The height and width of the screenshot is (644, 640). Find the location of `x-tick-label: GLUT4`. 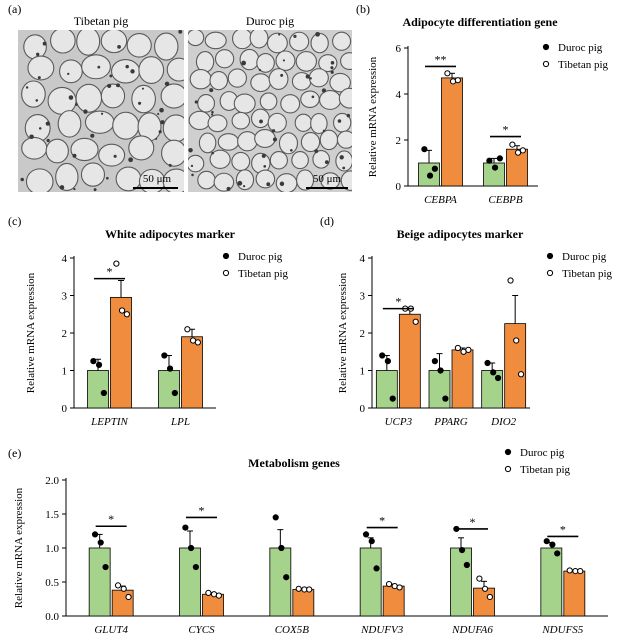

x-tick-label: GLUT4 is located at coordinates (111, 630).